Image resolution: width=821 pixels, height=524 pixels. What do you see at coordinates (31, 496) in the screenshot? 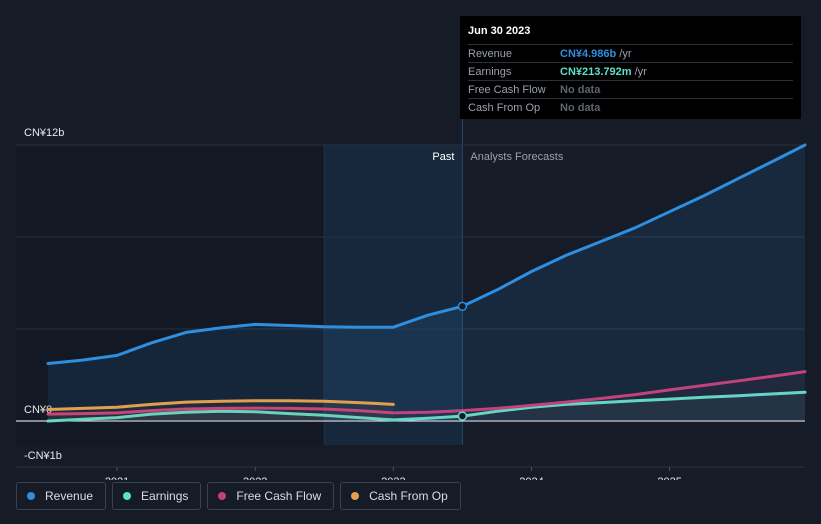
I see `legend-dot-revenue-icon` at bounding box center [31, 496].